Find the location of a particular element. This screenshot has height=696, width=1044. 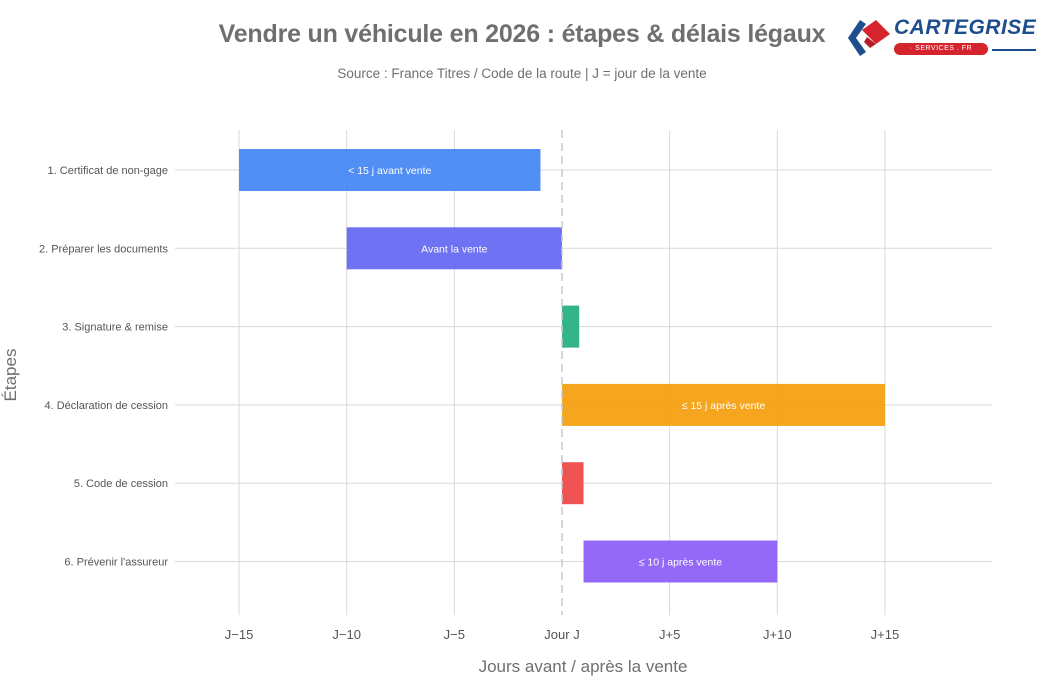

y-tick-label: 2. Préparer les documents is located at coordinates (104, 249).